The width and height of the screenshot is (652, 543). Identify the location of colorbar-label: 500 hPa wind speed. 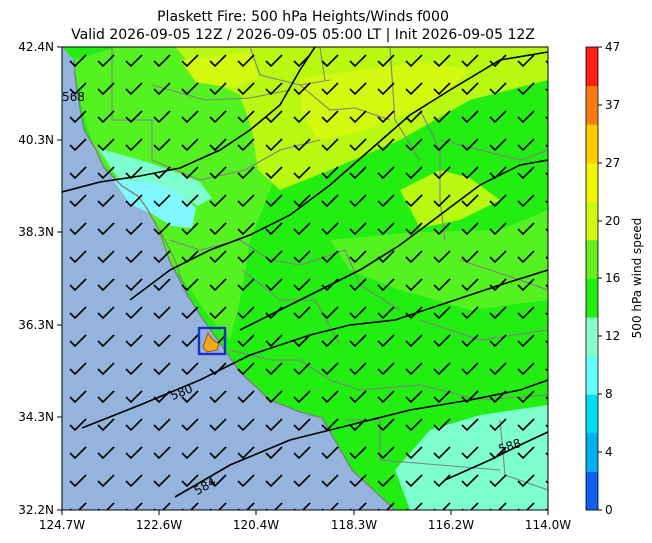
(637, 278).